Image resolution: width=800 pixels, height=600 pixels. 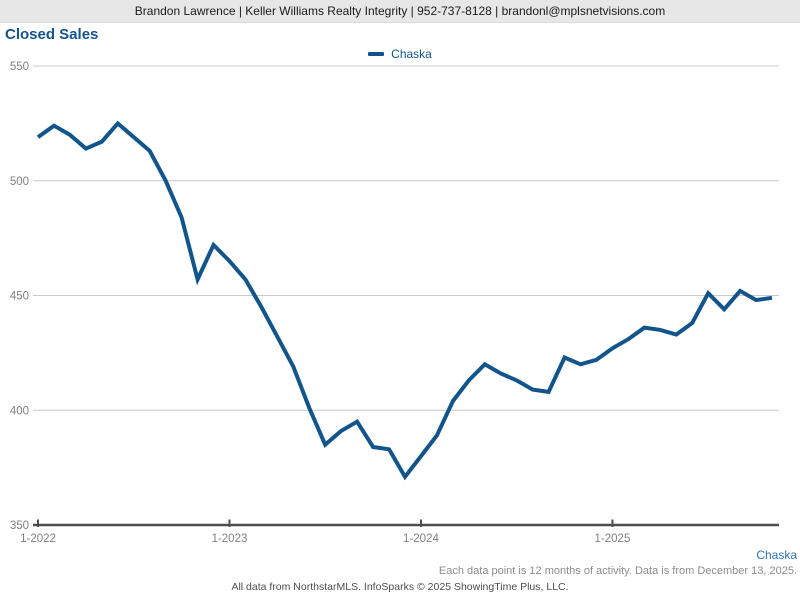 What do you see at coordinates (421, 539) in the screenshot?
I see `x-tick-label: 1-2024` at bounding box center [421, 539].